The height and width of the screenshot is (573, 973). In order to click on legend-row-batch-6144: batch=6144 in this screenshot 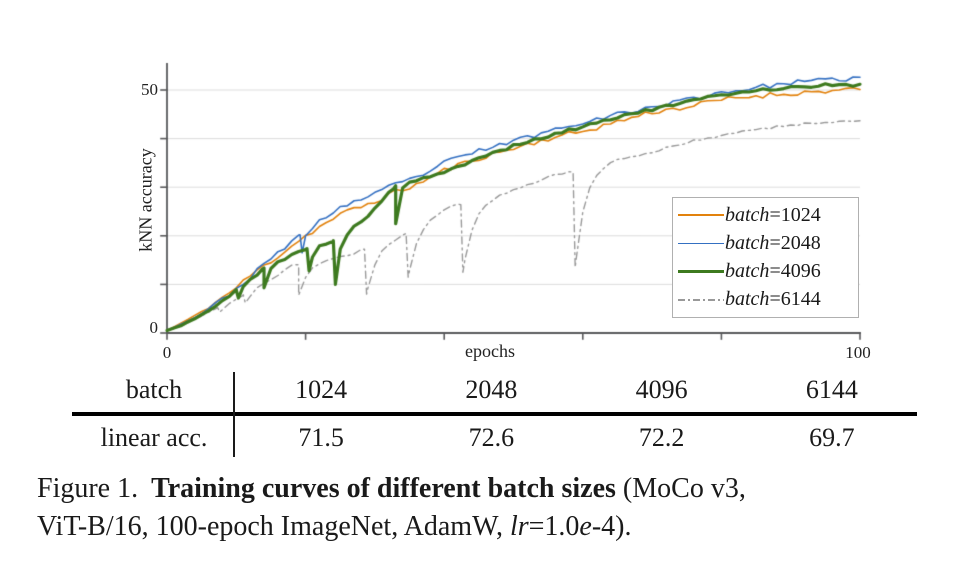, I will do `click(765, 300)`.